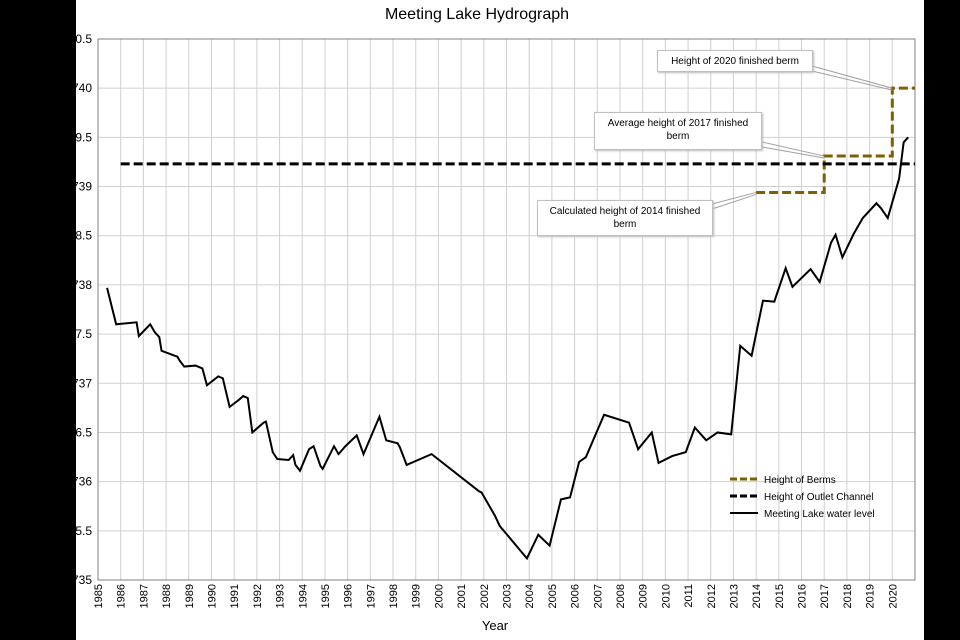  I want to click on x-tick-label: 1996, so click(349, 596).